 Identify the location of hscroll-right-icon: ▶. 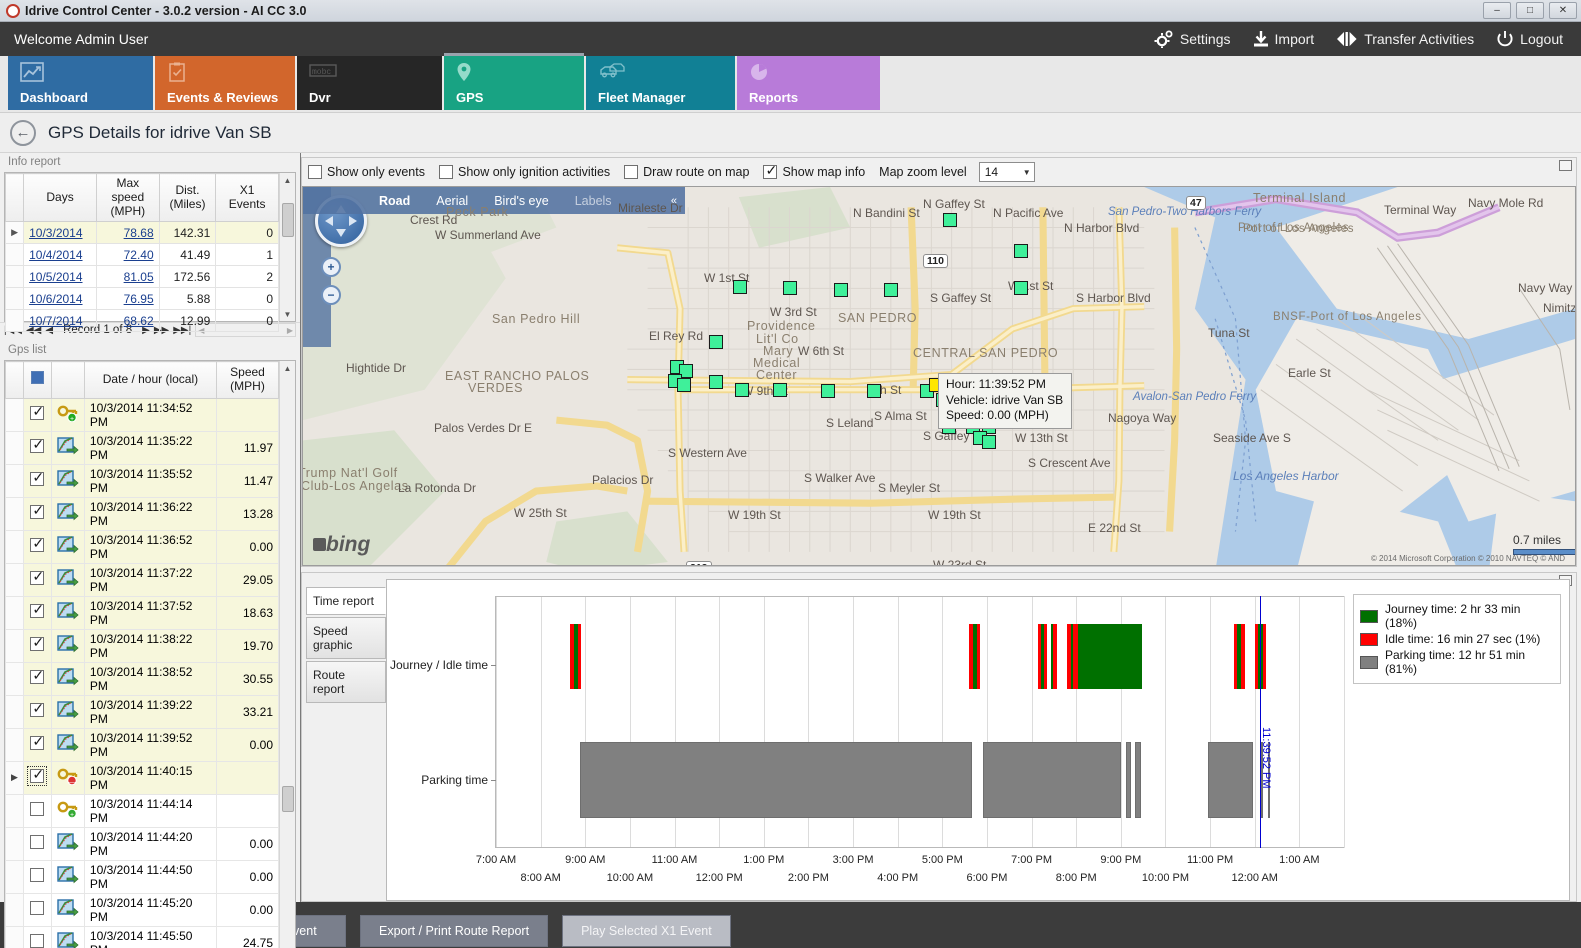
(289, 330).